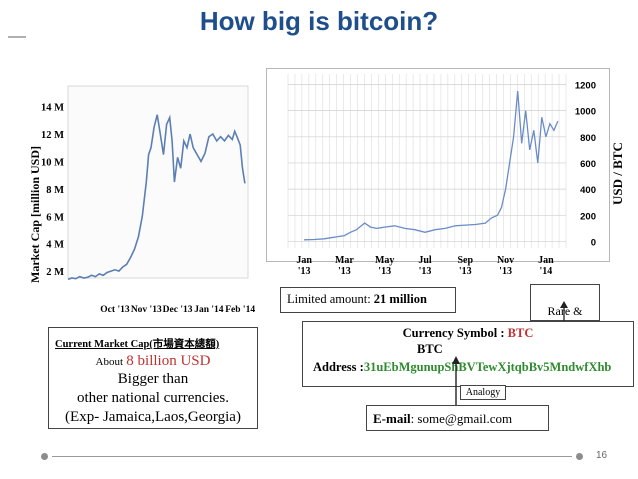 The width and height of the screenshot is (638, 479). I want to click on market-cap-y-tick-label: 4 M, so click(55, 245).